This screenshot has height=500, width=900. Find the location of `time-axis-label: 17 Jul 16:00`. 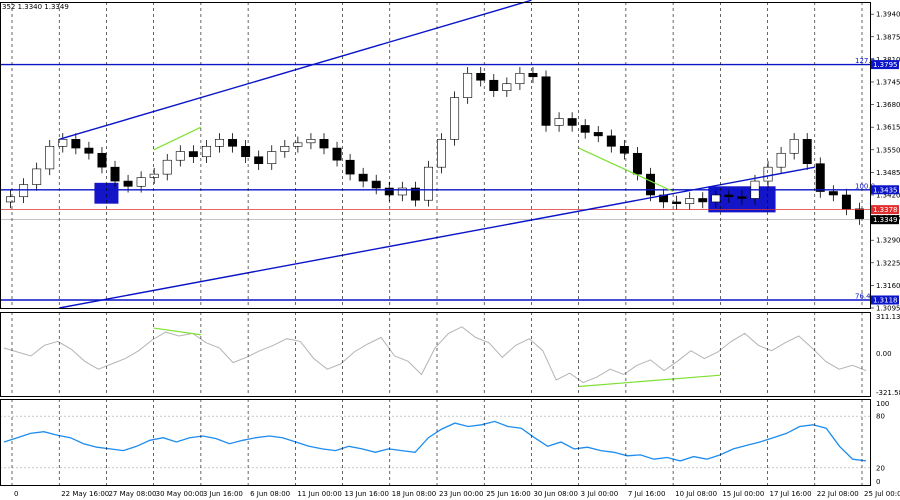

time-axis-label: 17 Jul 16:00 is located at coordinates (791, 494).